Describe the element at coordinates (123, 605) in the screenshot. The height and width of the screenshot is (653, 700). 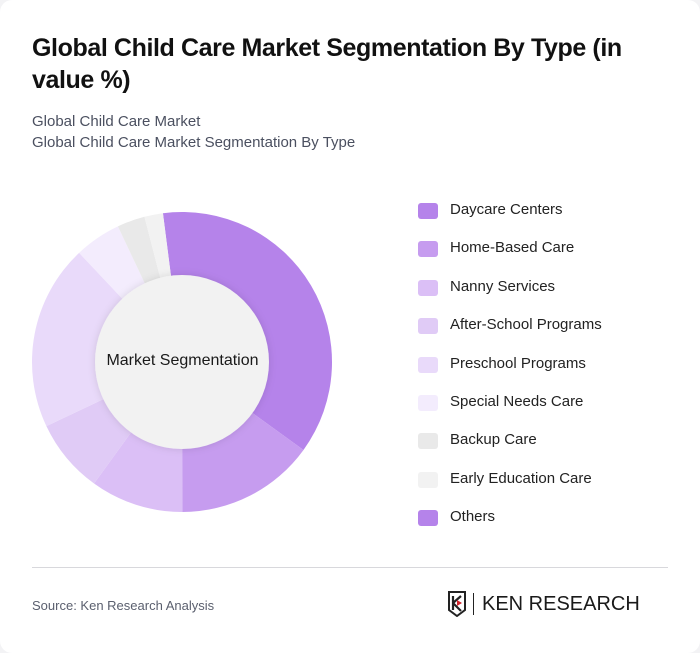
I see `source-note: Source: Ken Research Analysis` at that location.